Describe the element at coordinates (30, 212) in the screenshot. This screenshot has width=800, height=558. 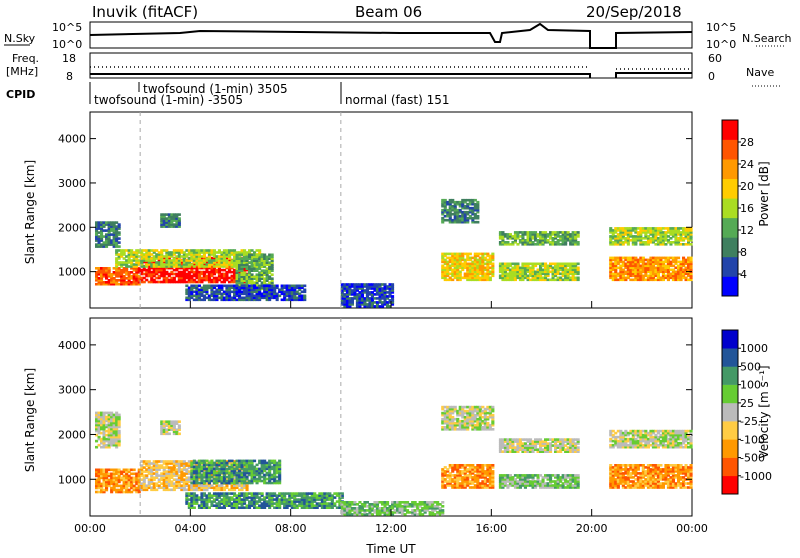
I see `power-ylabel: Slant Range [km]` at that location.